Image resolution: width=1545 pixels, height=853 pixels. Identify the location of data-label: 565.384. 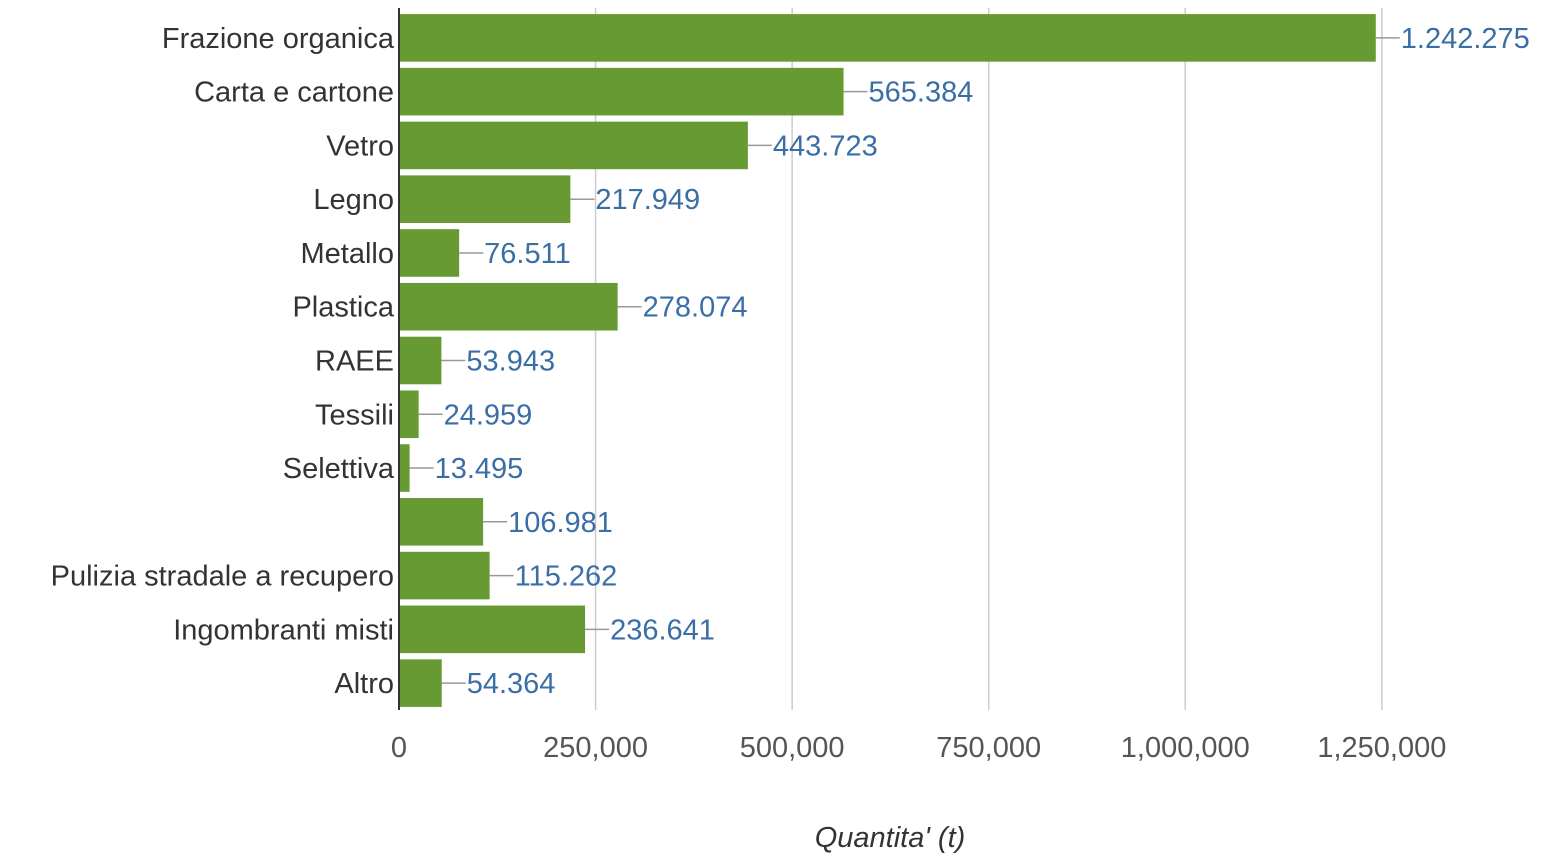
(921, 93).